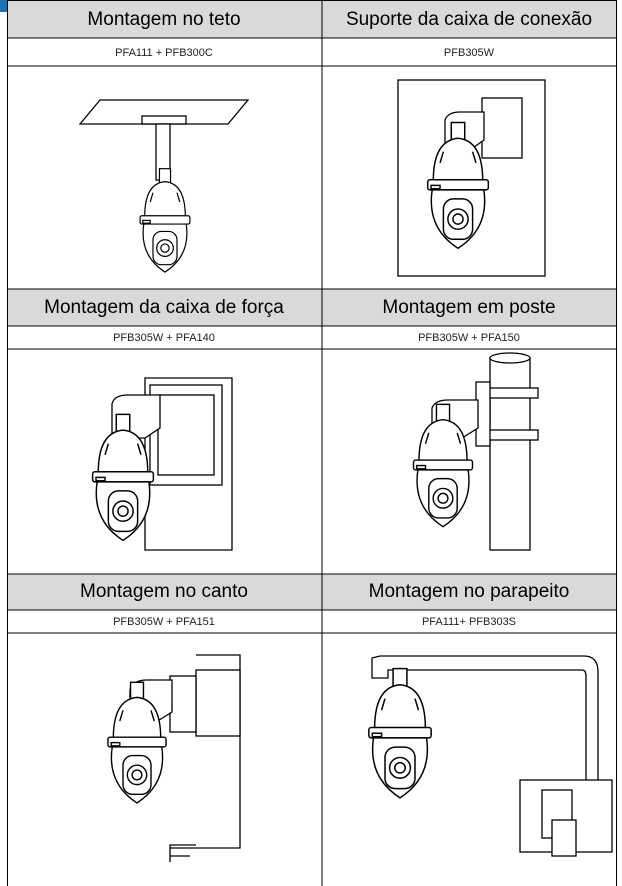 The image size is (622, 886). I want to click on illustration-corner, so click(174, 758).